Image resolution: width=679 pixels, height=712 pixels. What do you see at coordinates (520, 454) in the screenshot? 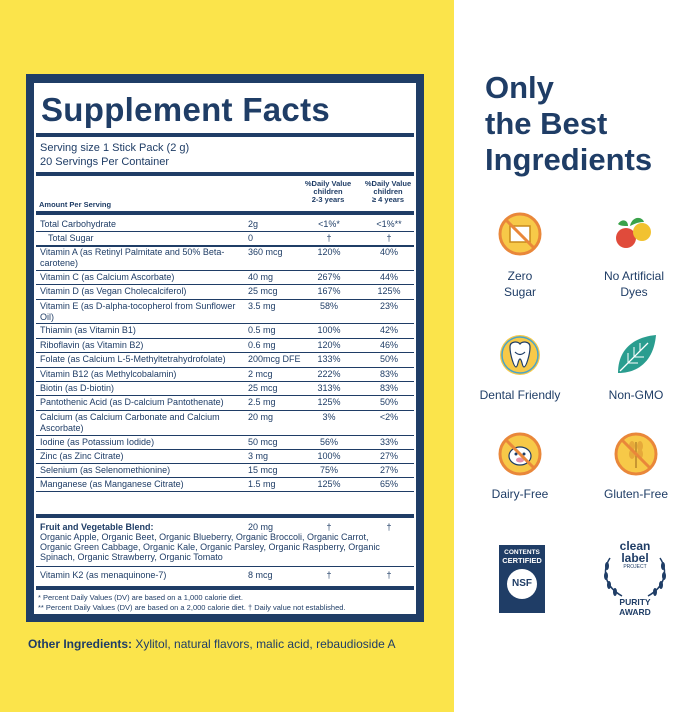
I see `no-dairy-icon` at bounding box center [520, 454].